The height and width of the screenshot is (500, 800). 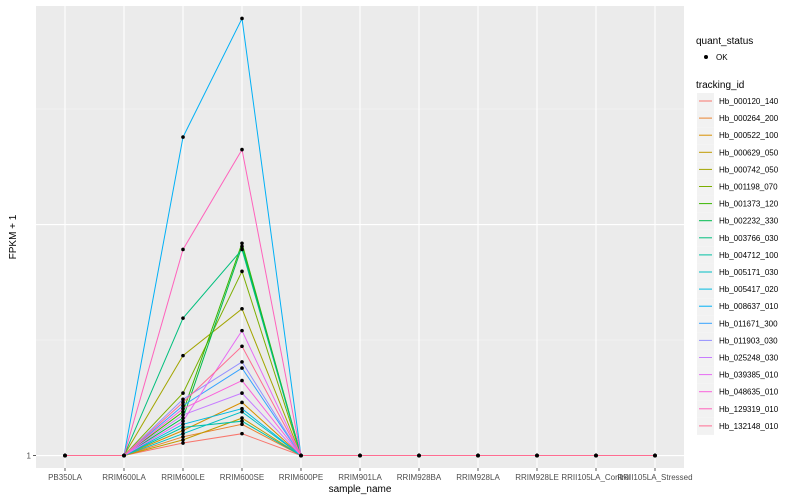 What do you see at coordinates (749, 289) in the screenshot?
I see `legend-label-Hb_005417_020: Hb_005417_020` at bounding box center [749, 289].